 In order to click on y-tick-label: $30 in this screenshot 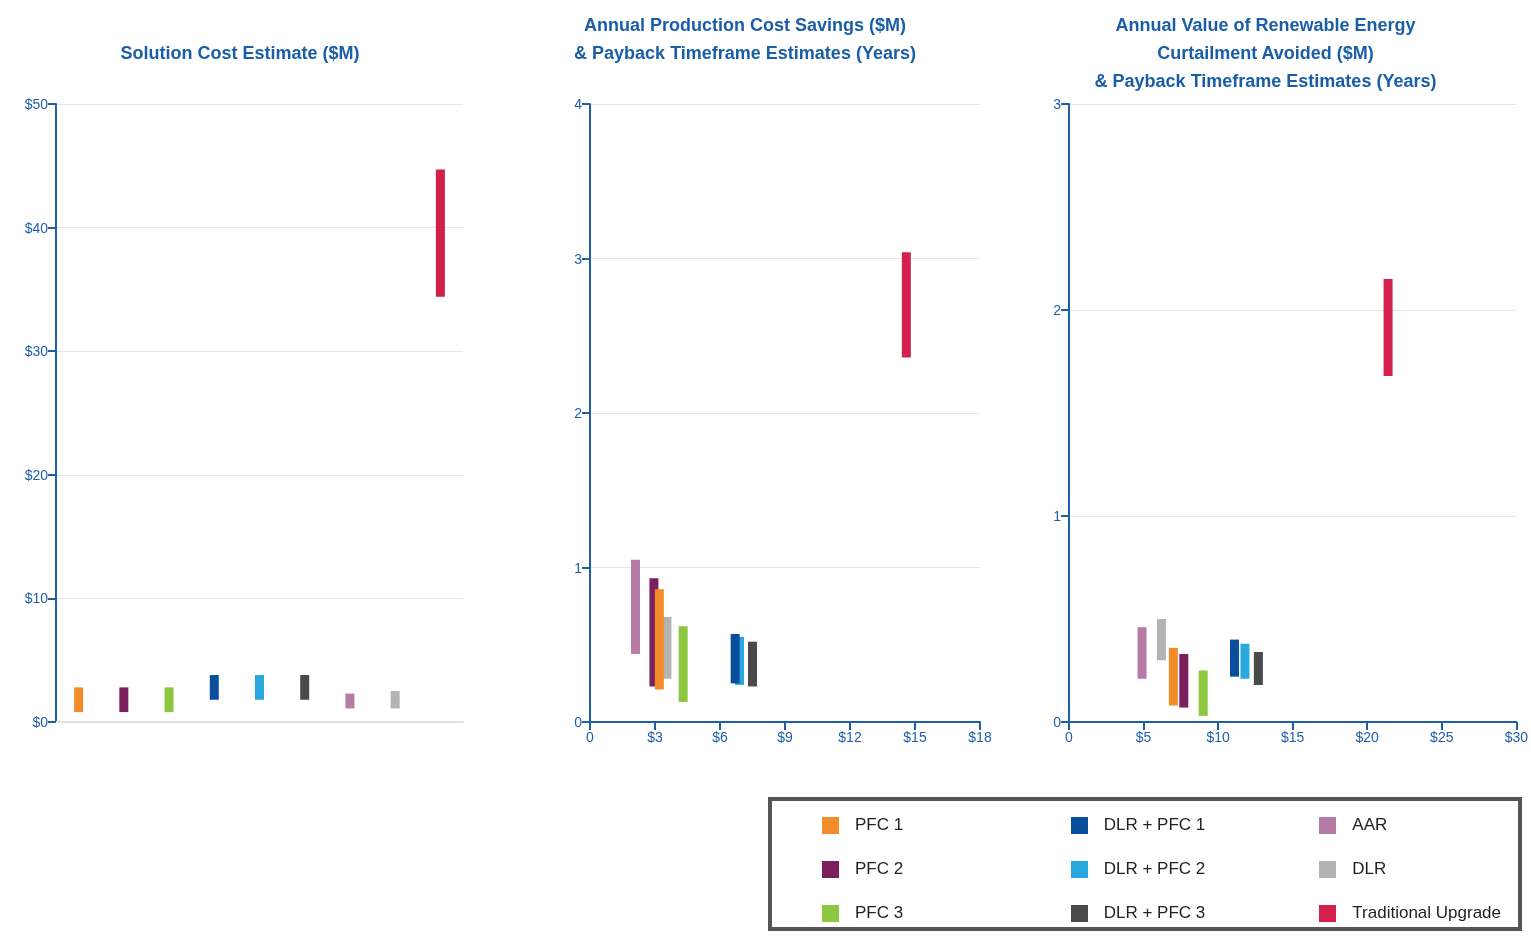, I will do `click(36, 351)`.